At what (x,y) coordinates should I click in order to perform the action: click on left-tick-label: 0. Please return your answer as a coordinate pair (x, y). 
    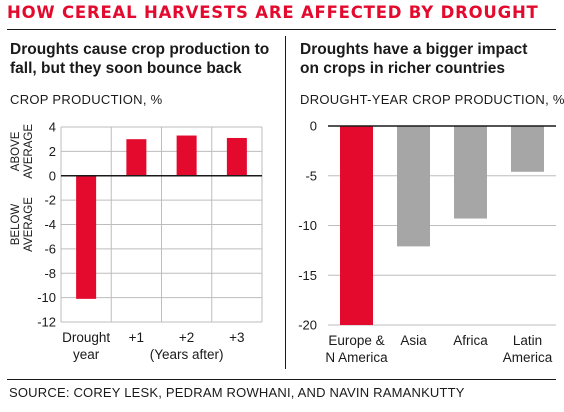
    Looking at the image, I should click on (52, 175).